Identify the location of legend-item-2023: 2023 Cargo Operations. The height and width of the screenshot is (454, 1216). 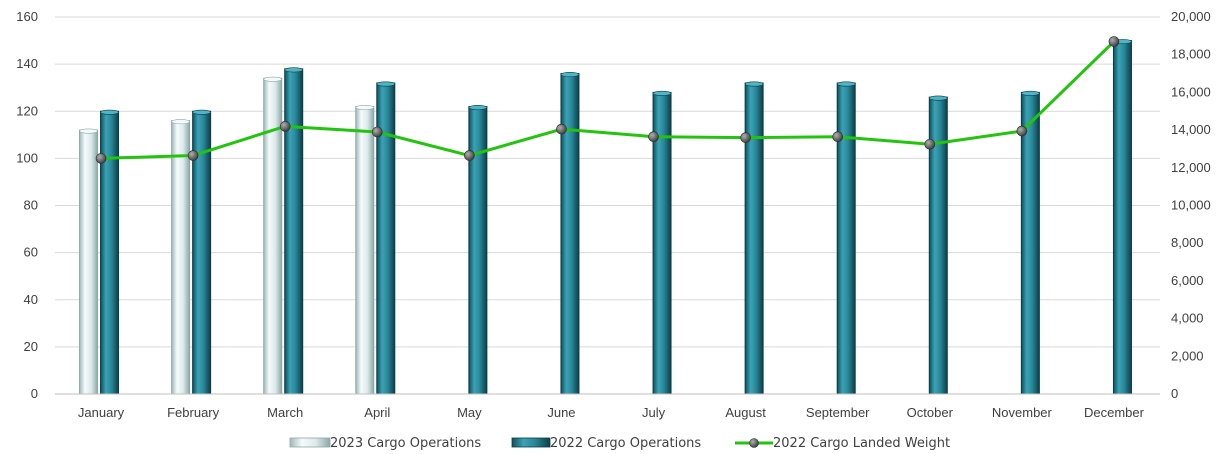
(385, 443).